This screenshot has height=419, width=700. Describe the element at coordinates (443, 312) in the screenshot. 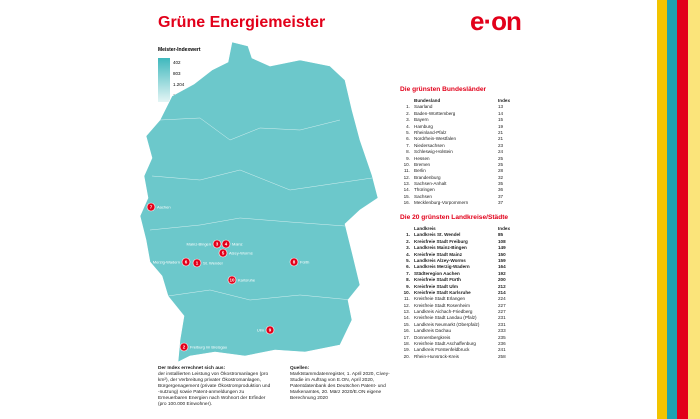

I see `name: Landkreis Aichach-Friedberg` at that location.